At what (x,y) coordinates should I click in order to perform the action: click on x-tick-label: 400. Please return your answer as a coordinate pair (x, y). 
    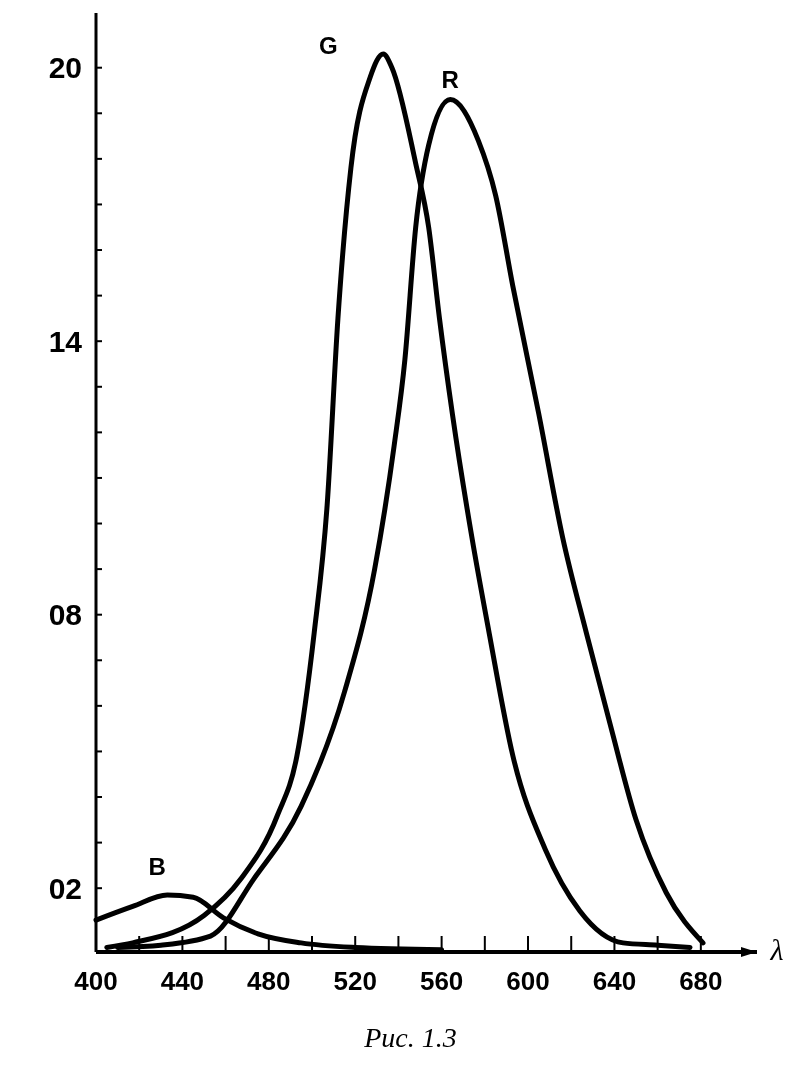
    Looking at the image, I should click on (96, 981).